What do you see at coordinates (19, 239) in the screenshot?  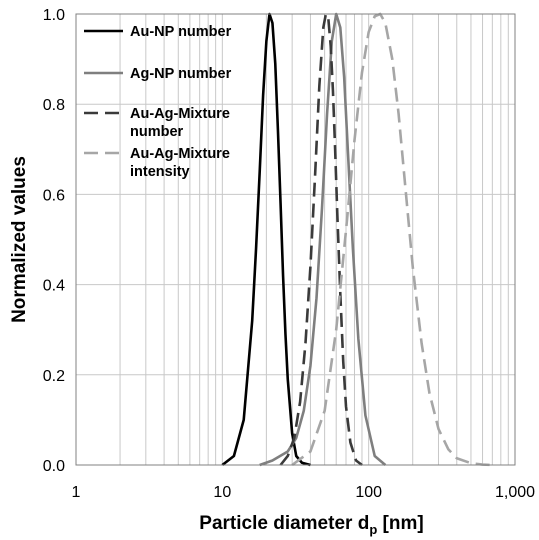 I see `y-axis-title: Normalized values` at bounding box center [19, 239].